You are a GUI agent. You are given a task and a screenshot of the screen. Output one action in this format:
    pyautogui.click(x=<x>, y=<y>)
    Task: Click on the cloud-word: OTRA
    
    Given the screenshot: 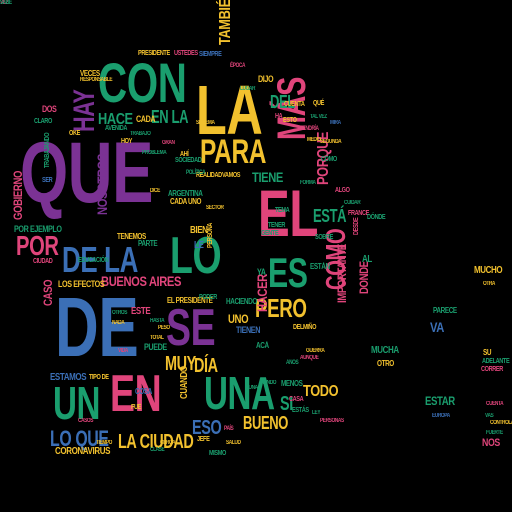 What is the action you would take?
    pyautogui.click(x=489, y=284)
    